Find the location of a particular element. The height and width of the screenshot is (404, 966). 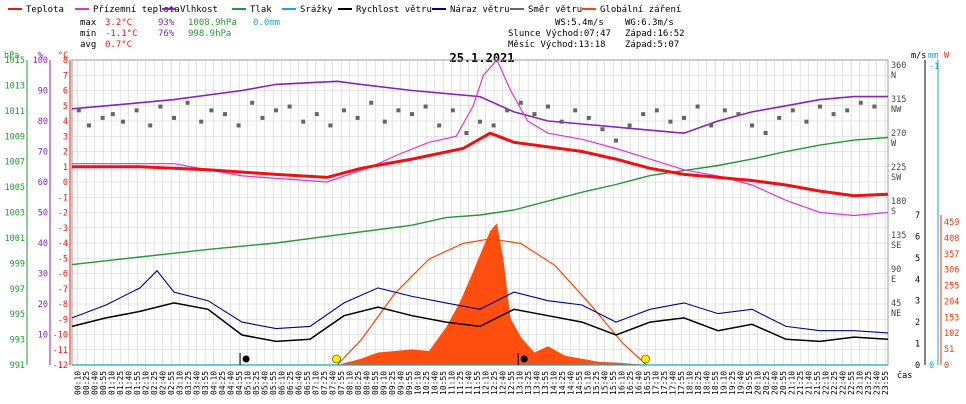

tick-w: 459 is located at coordinates (951, 223).